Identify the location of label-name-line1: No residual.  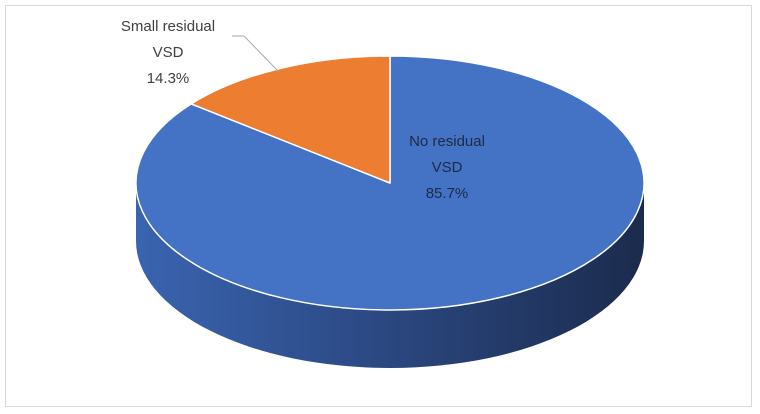
(447, 141).